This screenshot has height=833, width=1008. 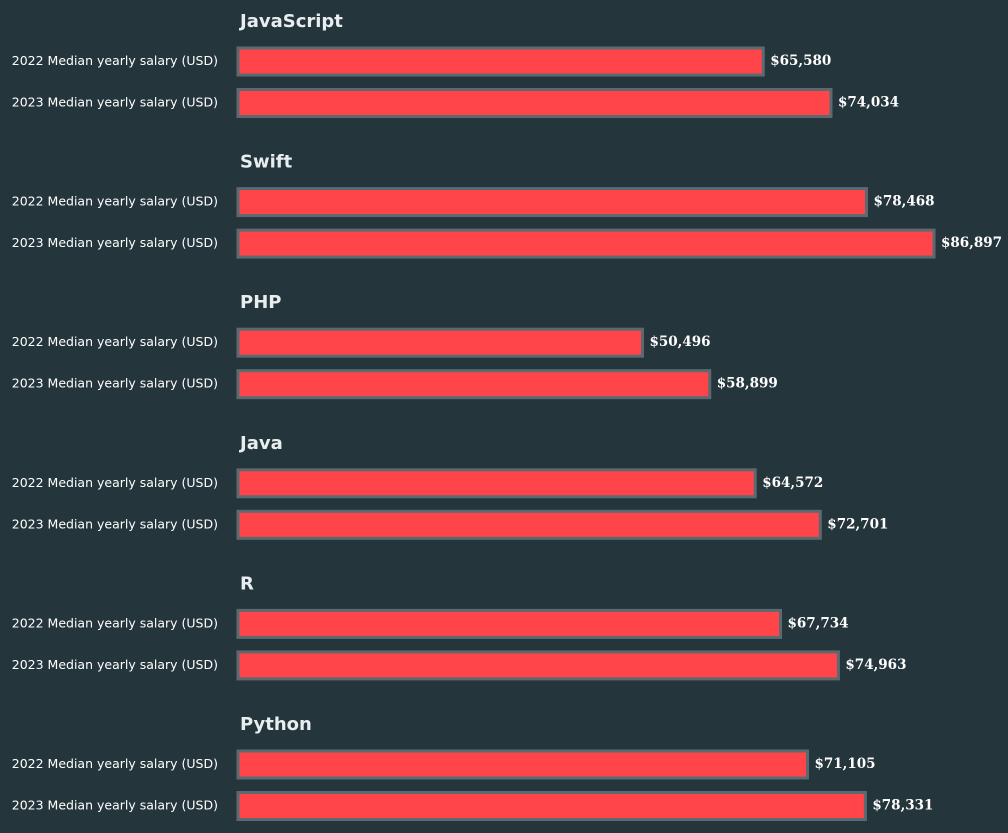 What do you see at coordinates (509, 623) in the screenshot?
I see `bar-r-2022` at bounding box center [509, 623].